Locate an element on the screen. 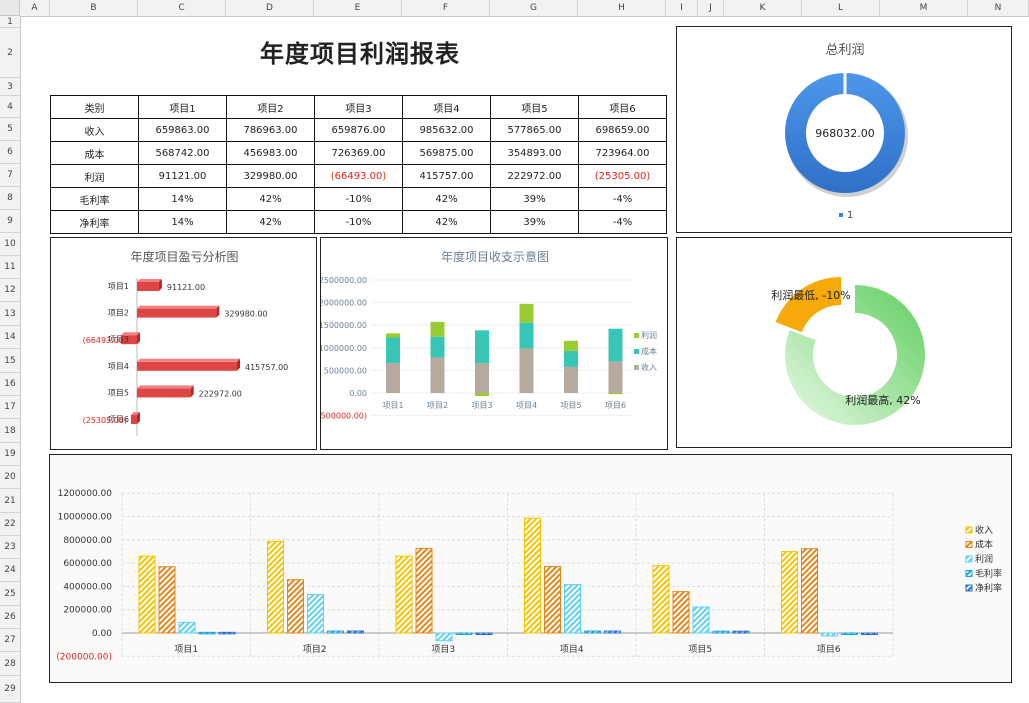  row-label-cell: 收入 is located at coordinates (94, 130).